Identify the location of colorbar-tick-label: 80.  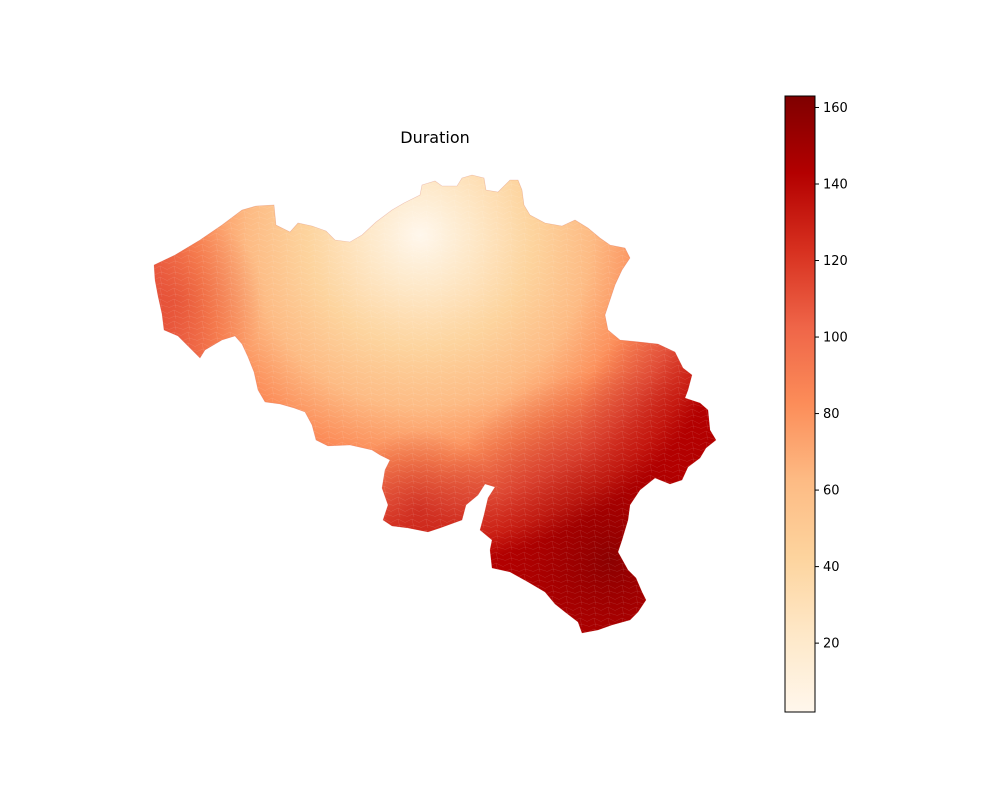
(831, 414).